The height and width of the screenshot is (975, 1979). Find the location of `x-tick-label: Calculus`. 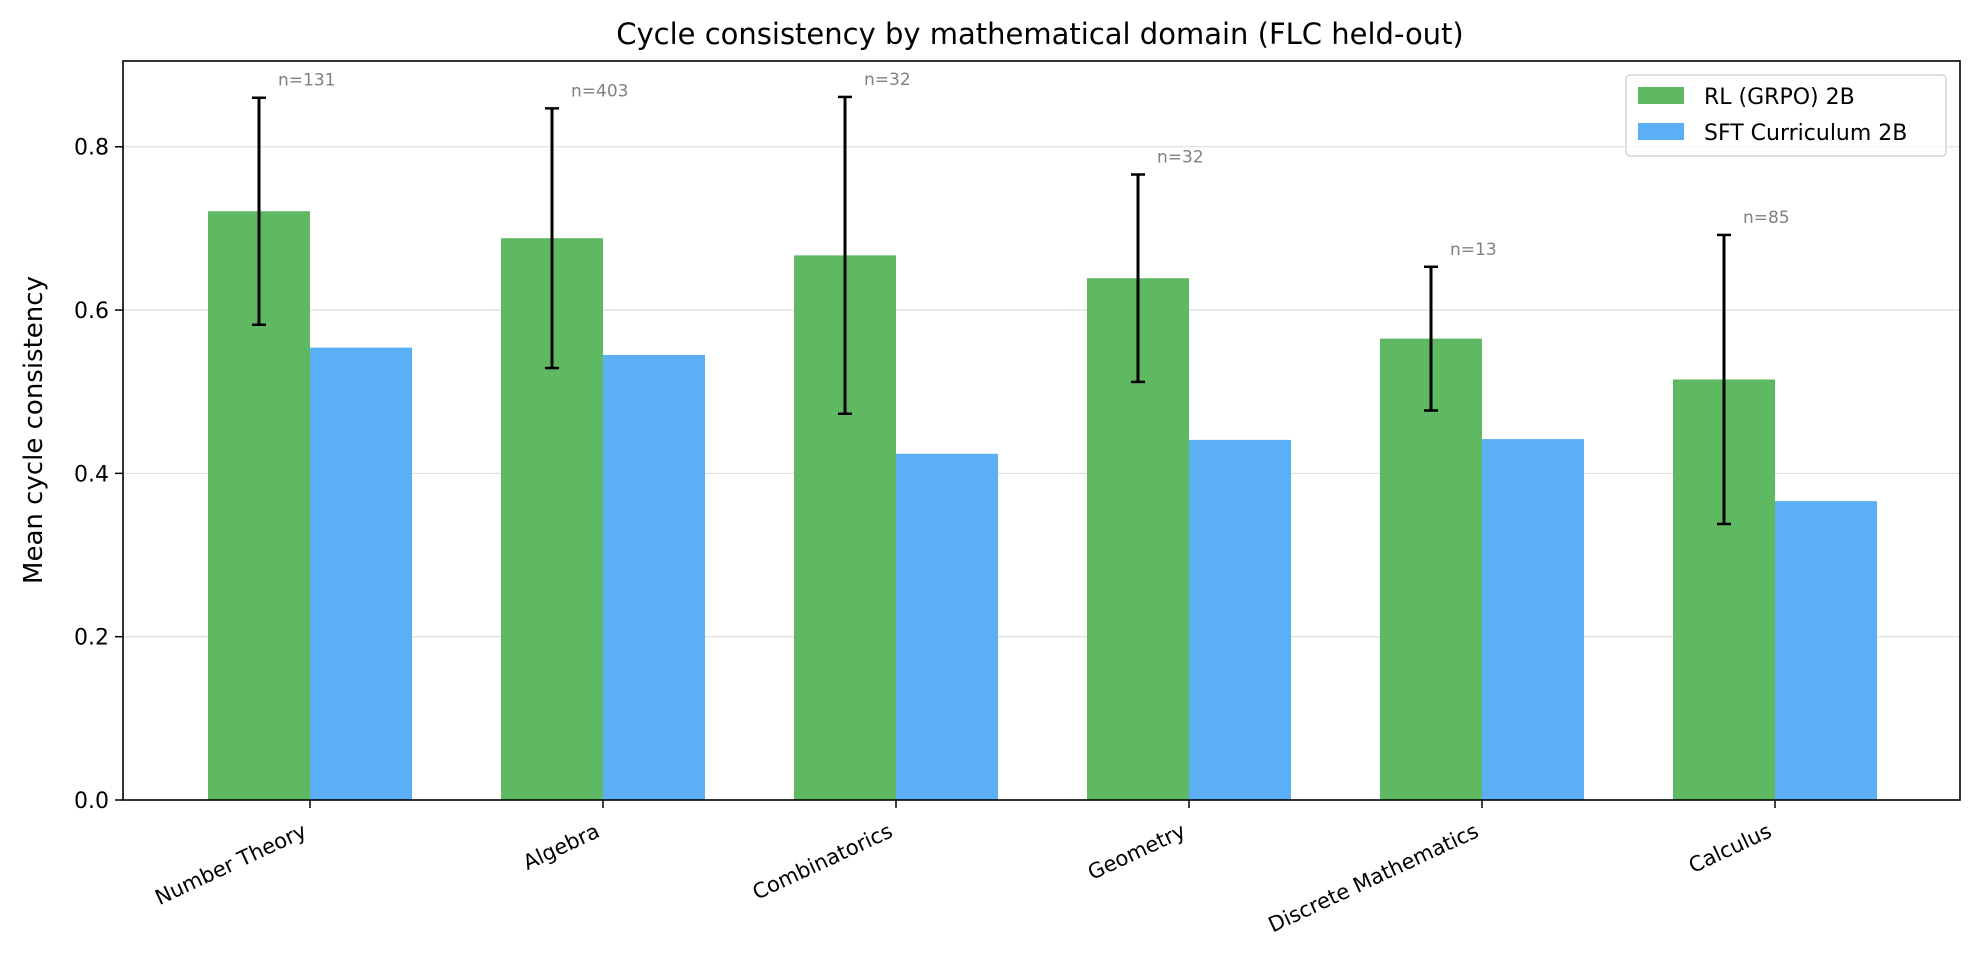

x-tick-label: Calculus is located at coordinates (1730, 848).